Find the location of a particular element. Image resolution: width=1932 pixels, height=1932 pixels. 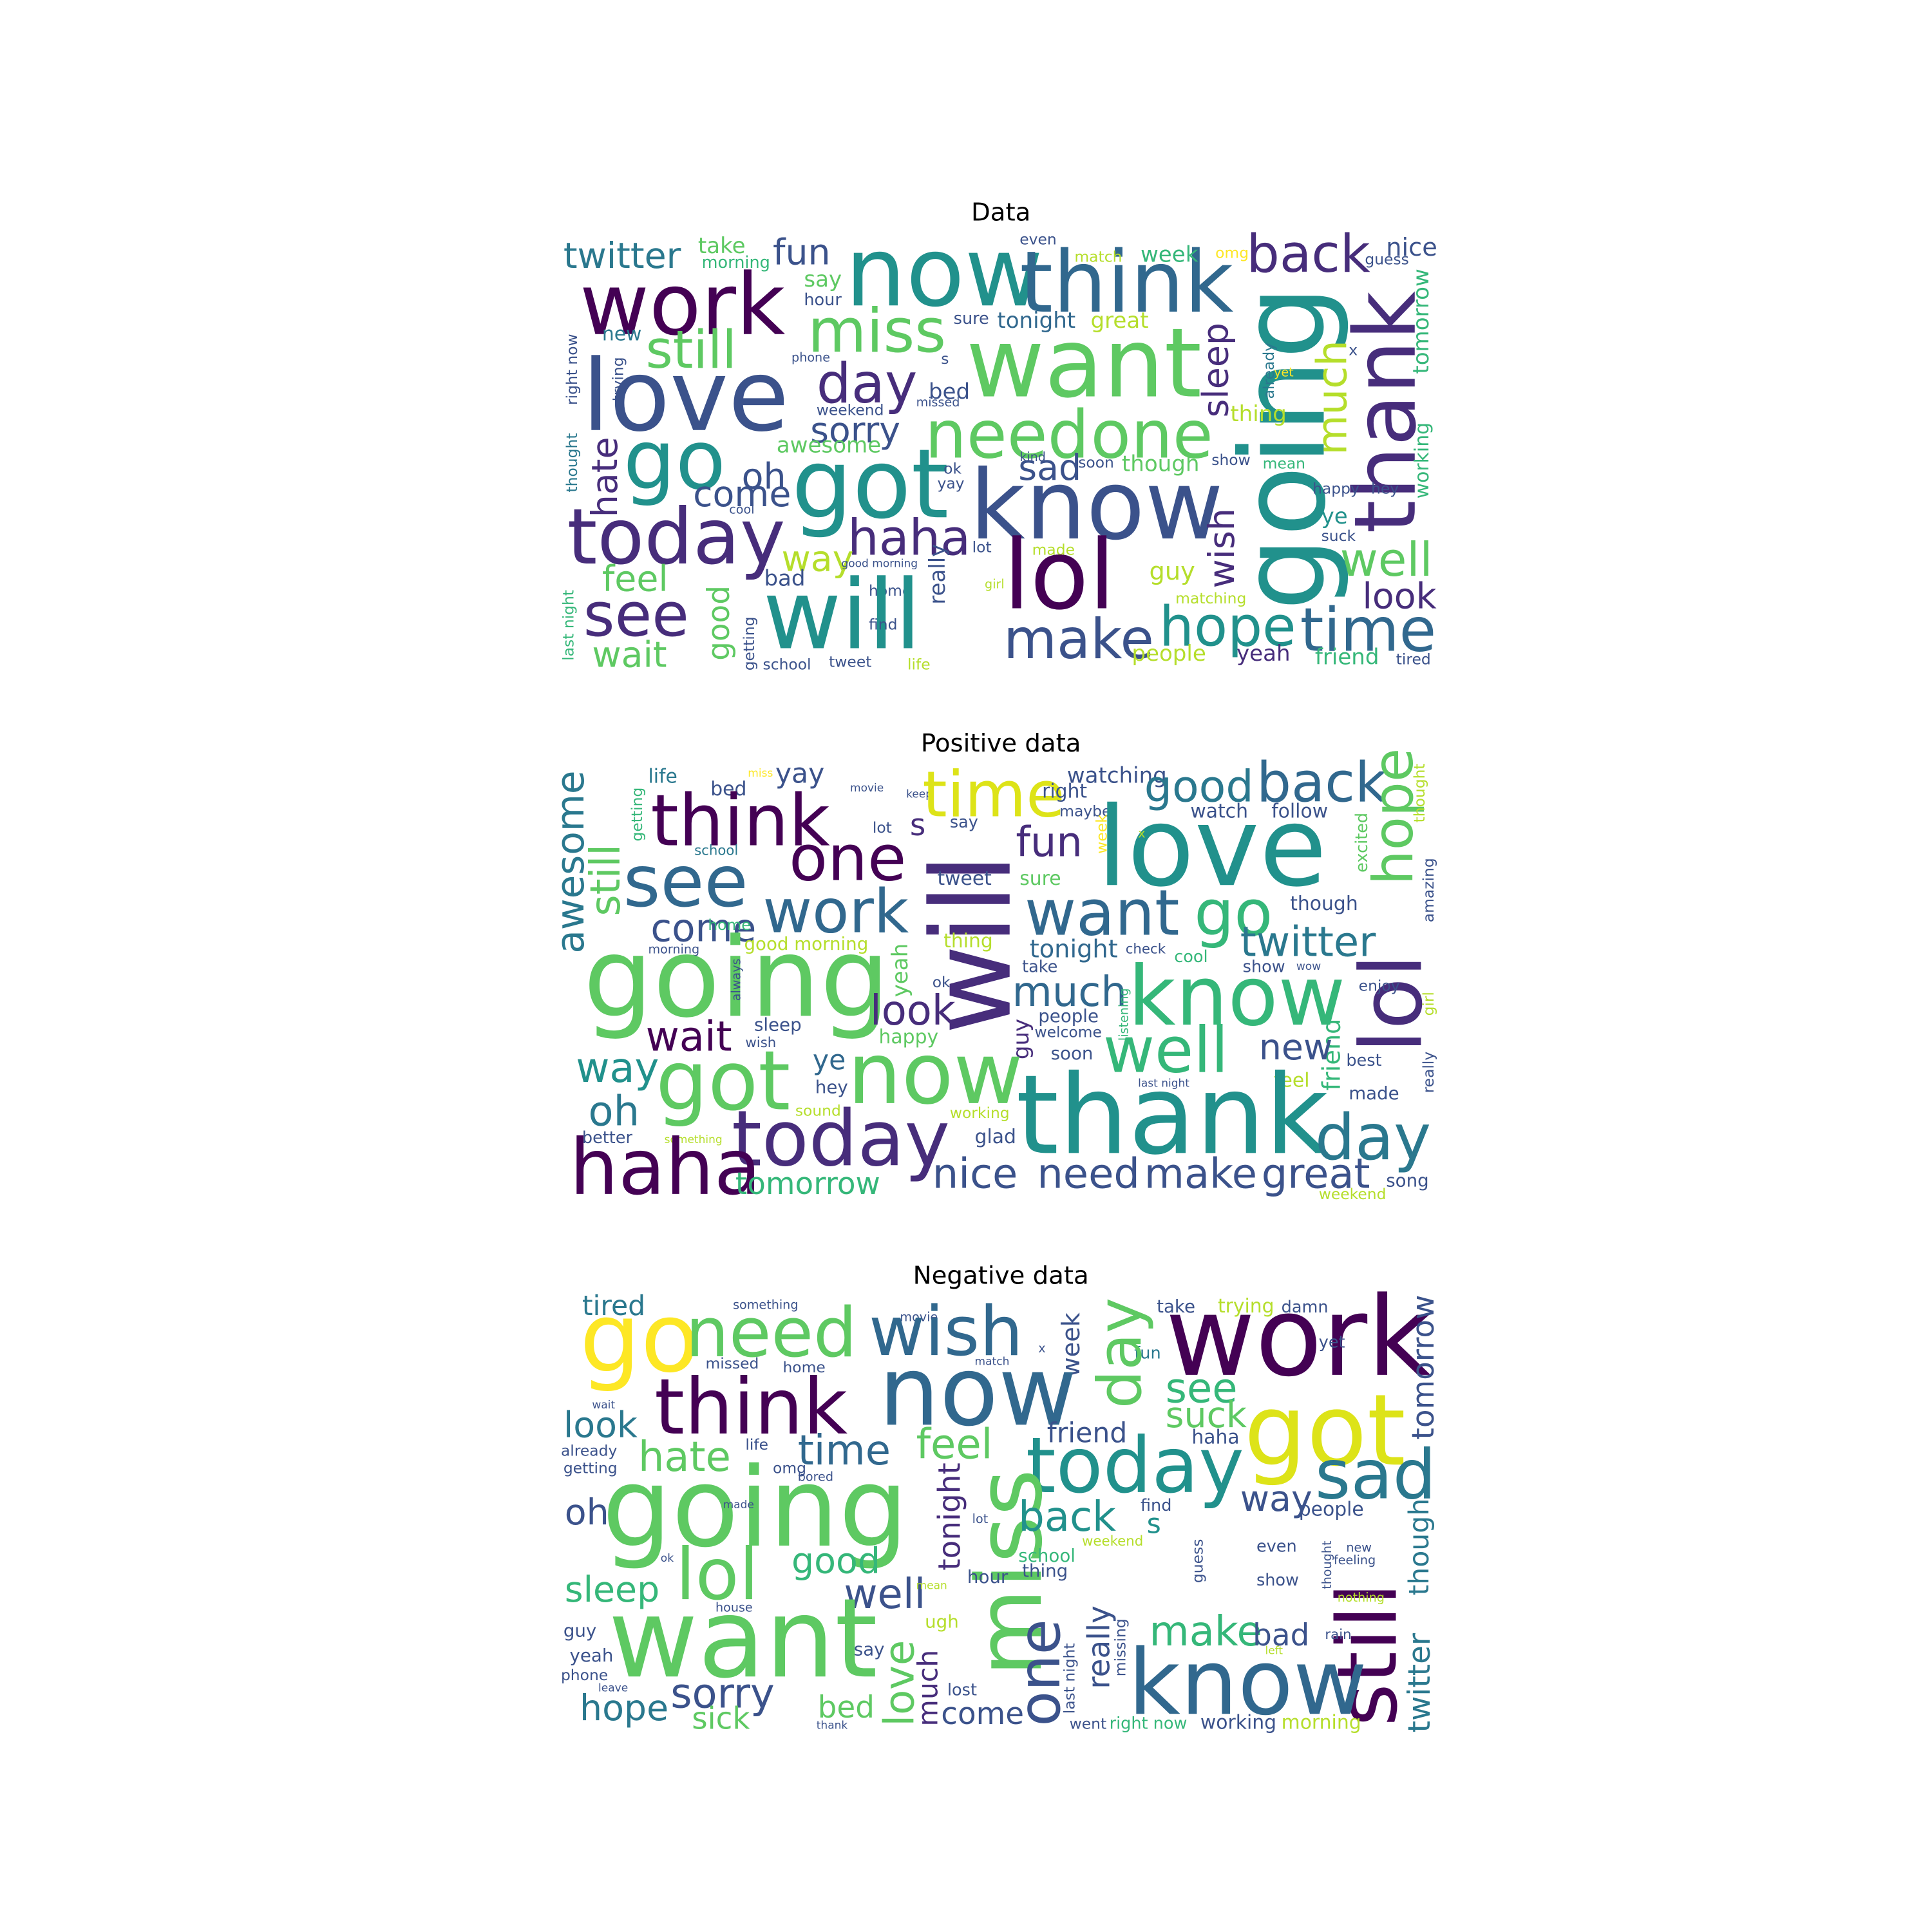

word: x is located at coordinates (1353, 350).